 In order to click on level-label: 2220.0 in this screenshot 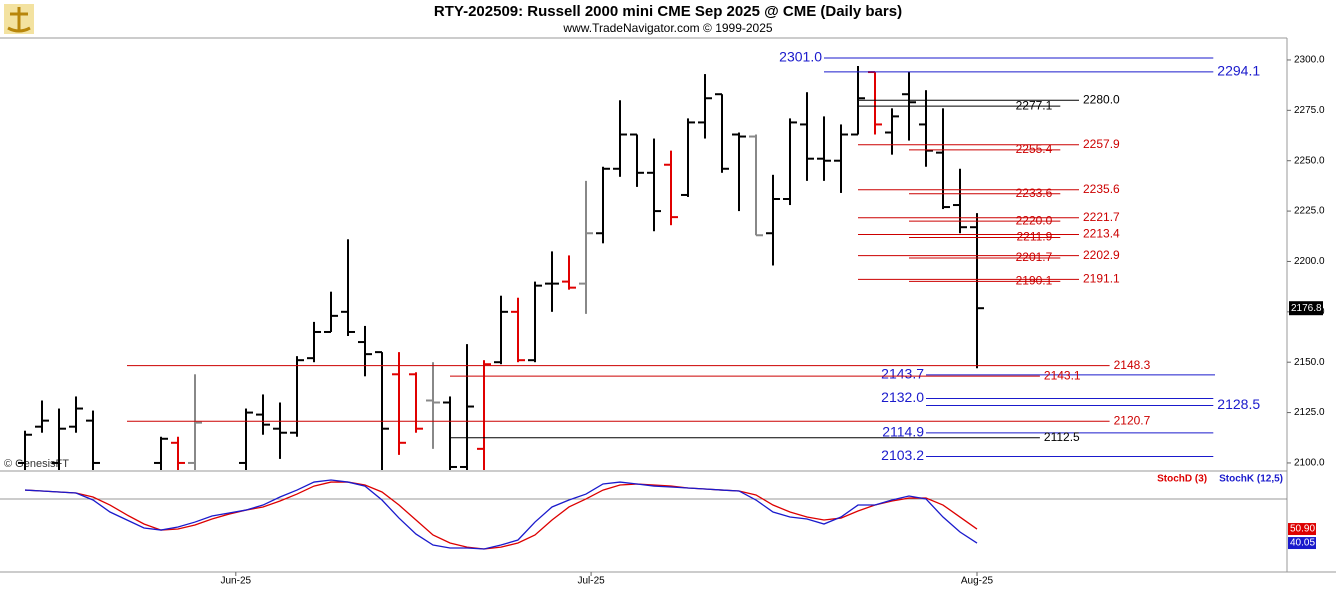, I will do `click(1034, 220)`.